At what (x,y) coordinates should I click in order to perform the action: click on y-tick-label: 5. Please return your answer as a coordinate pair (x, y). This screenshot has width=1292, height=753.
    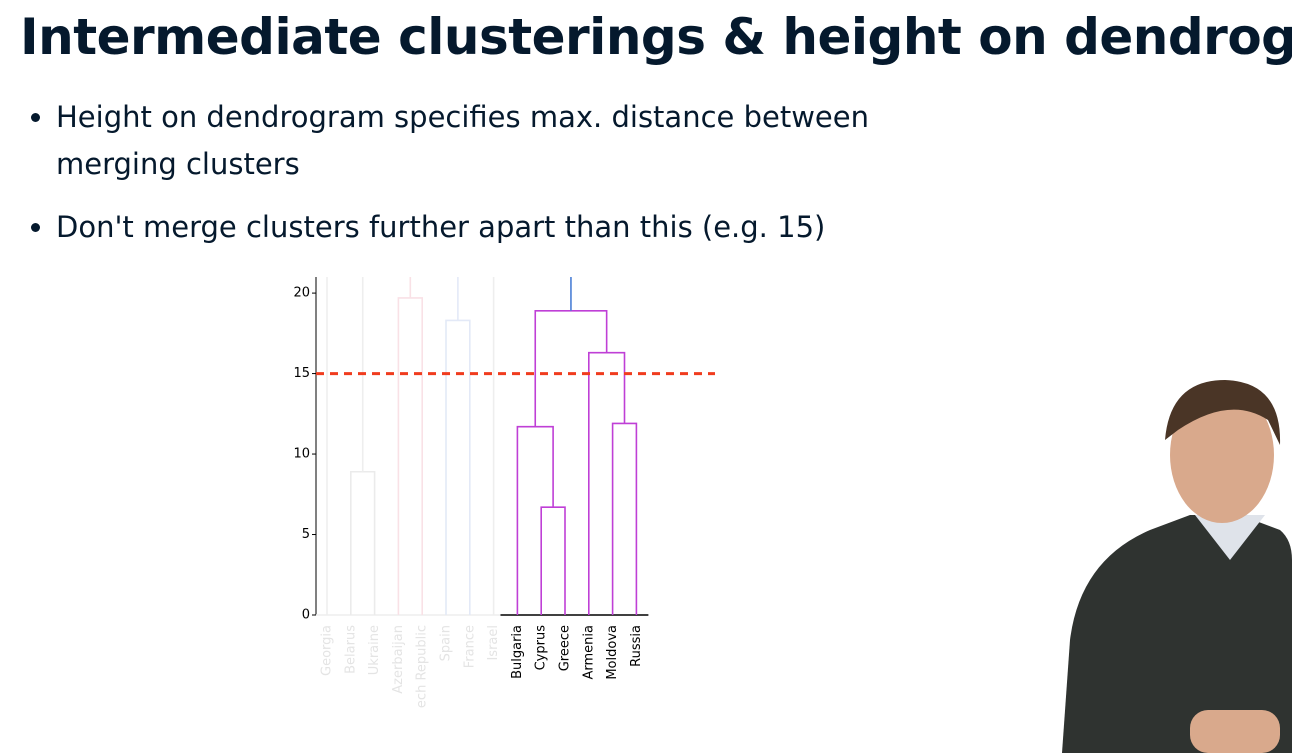
    Looking at the image, I should click on (306, 534).